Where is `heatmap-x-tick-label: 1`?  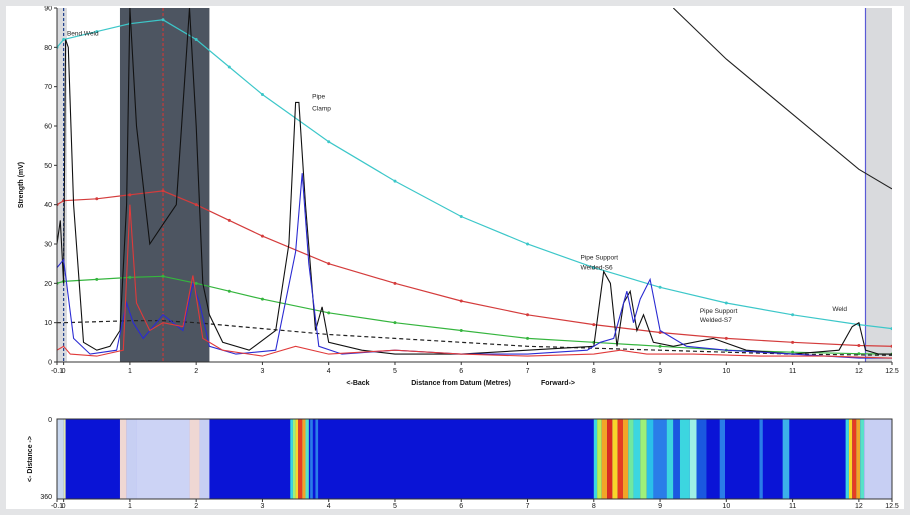 heatmap-x-tick-label: 1 is located at coordinates (130, 506).